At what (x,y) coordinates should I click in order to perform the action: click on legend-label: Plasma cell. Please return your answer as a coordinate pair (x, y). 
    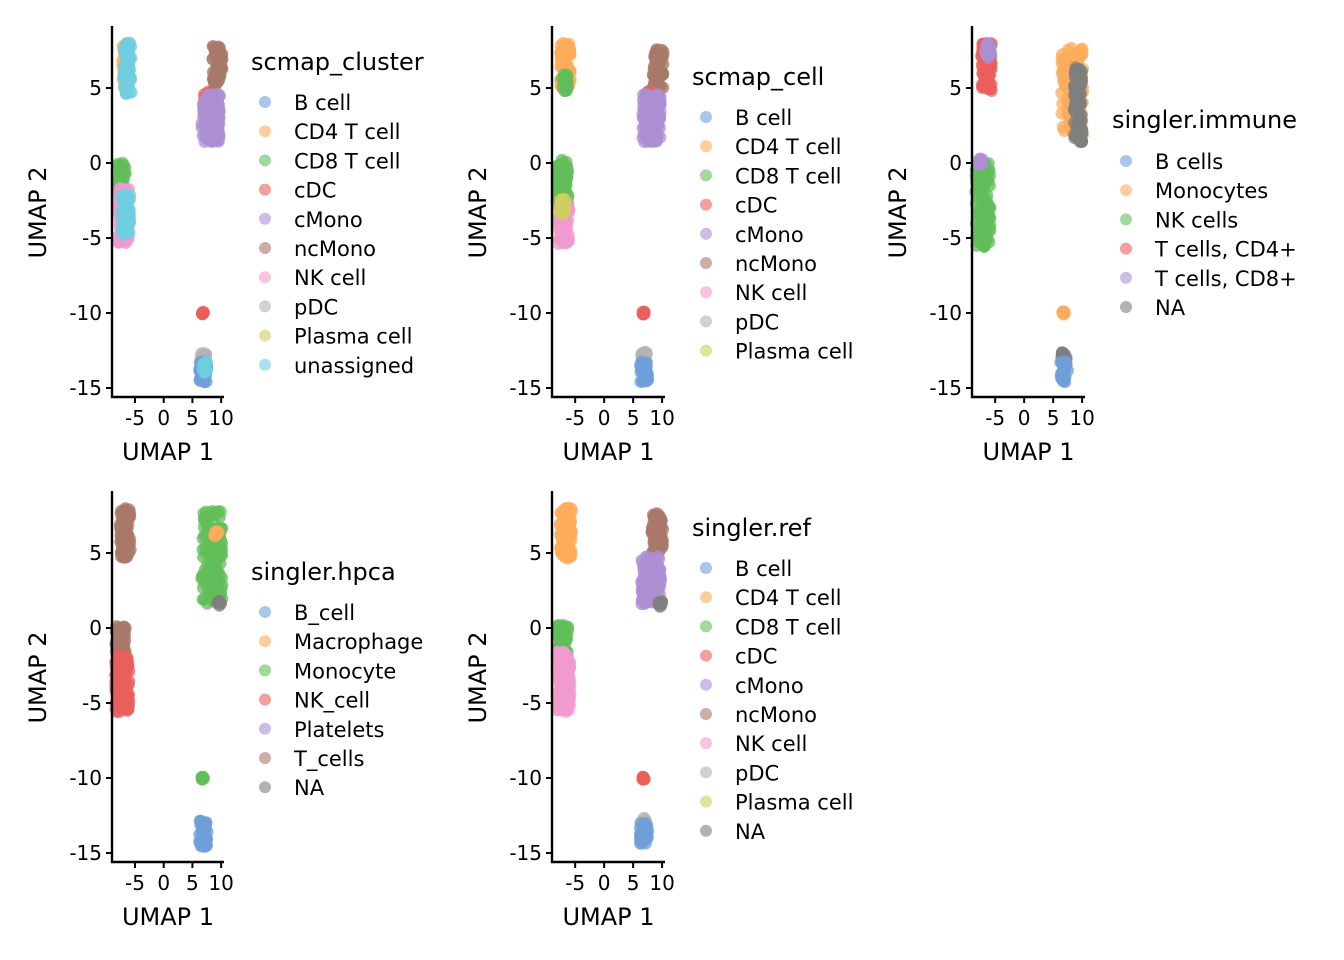
    Looking at the image, I should click on (794, 352).